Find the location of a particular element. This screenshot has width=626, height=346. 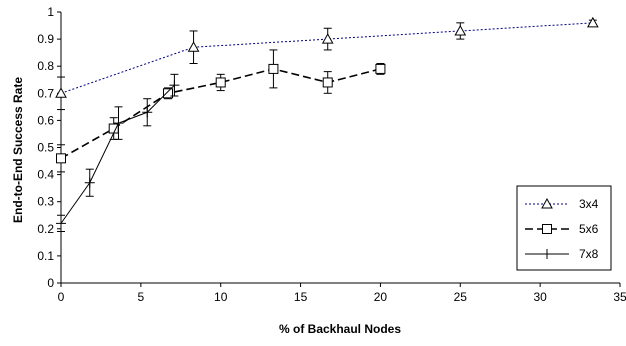

y-tick-label: 0.2 is located at coordinates (45, 229).